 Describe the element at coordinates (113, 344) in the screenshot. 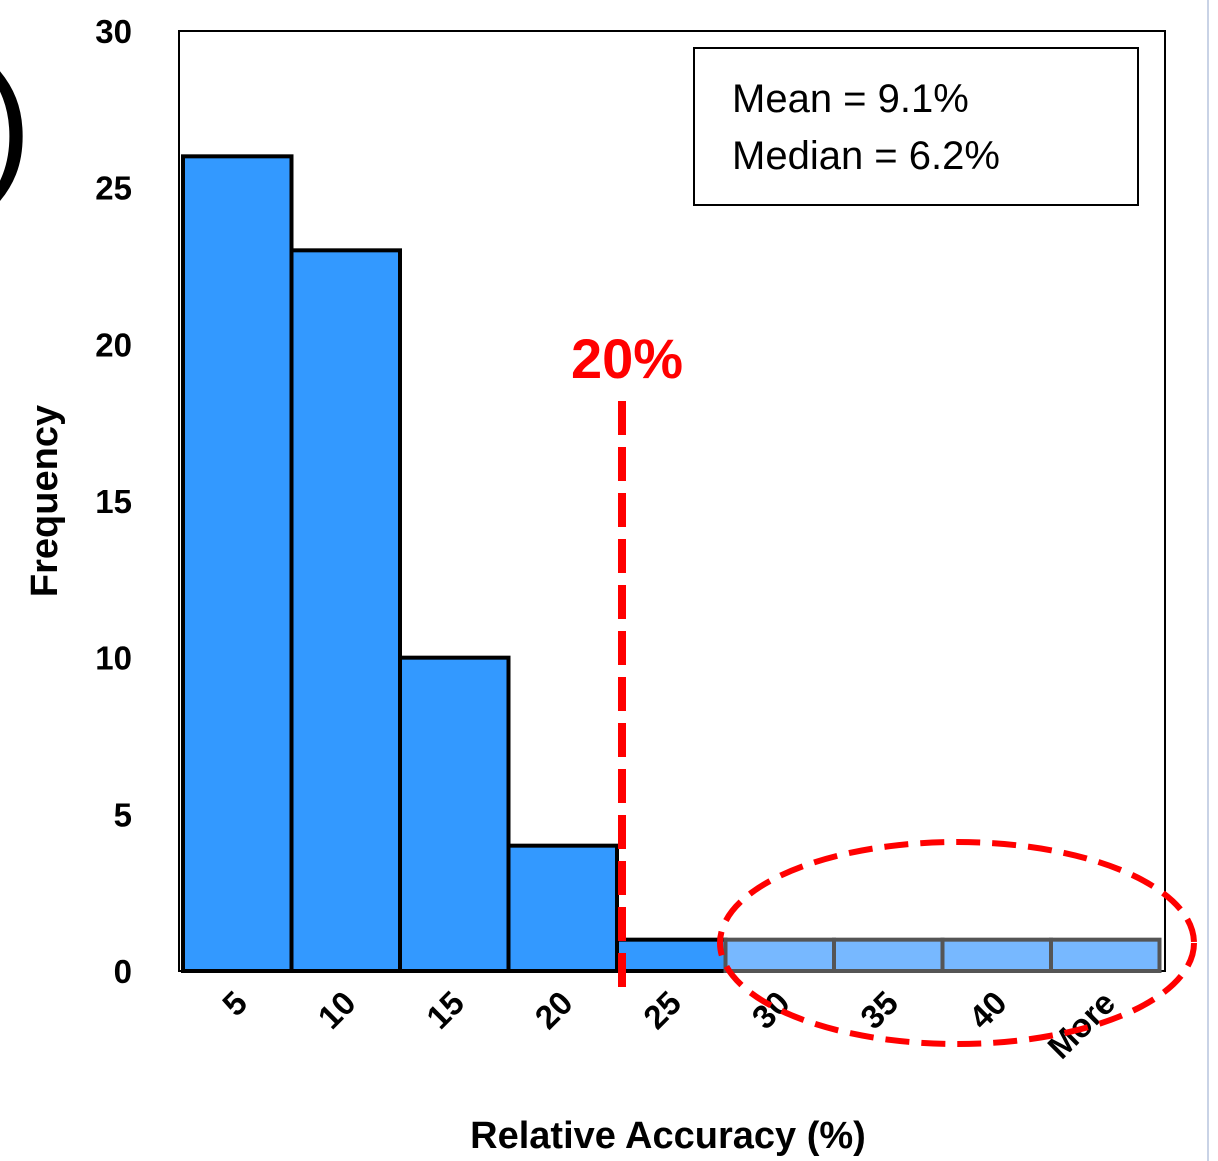

I see `y-tick-20: 20` at that location.